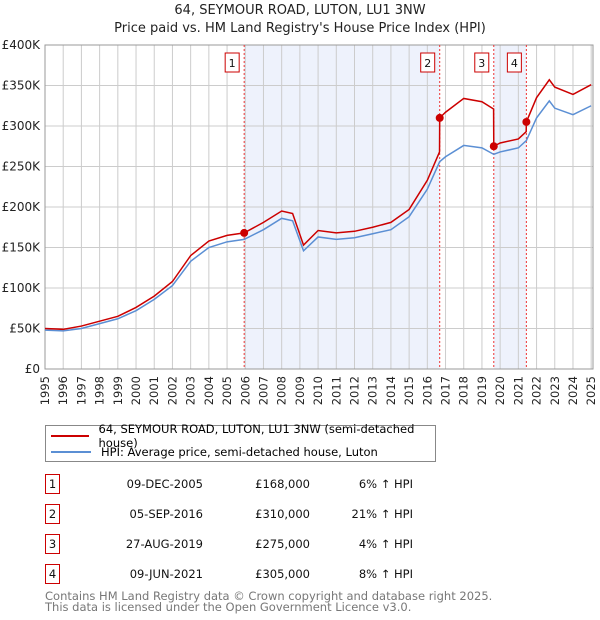 This screenshot has height=620, width=600. Describe the element at coordinates (154, 390) in the screenshot. I see `x-tick-label: 2001` at that location.